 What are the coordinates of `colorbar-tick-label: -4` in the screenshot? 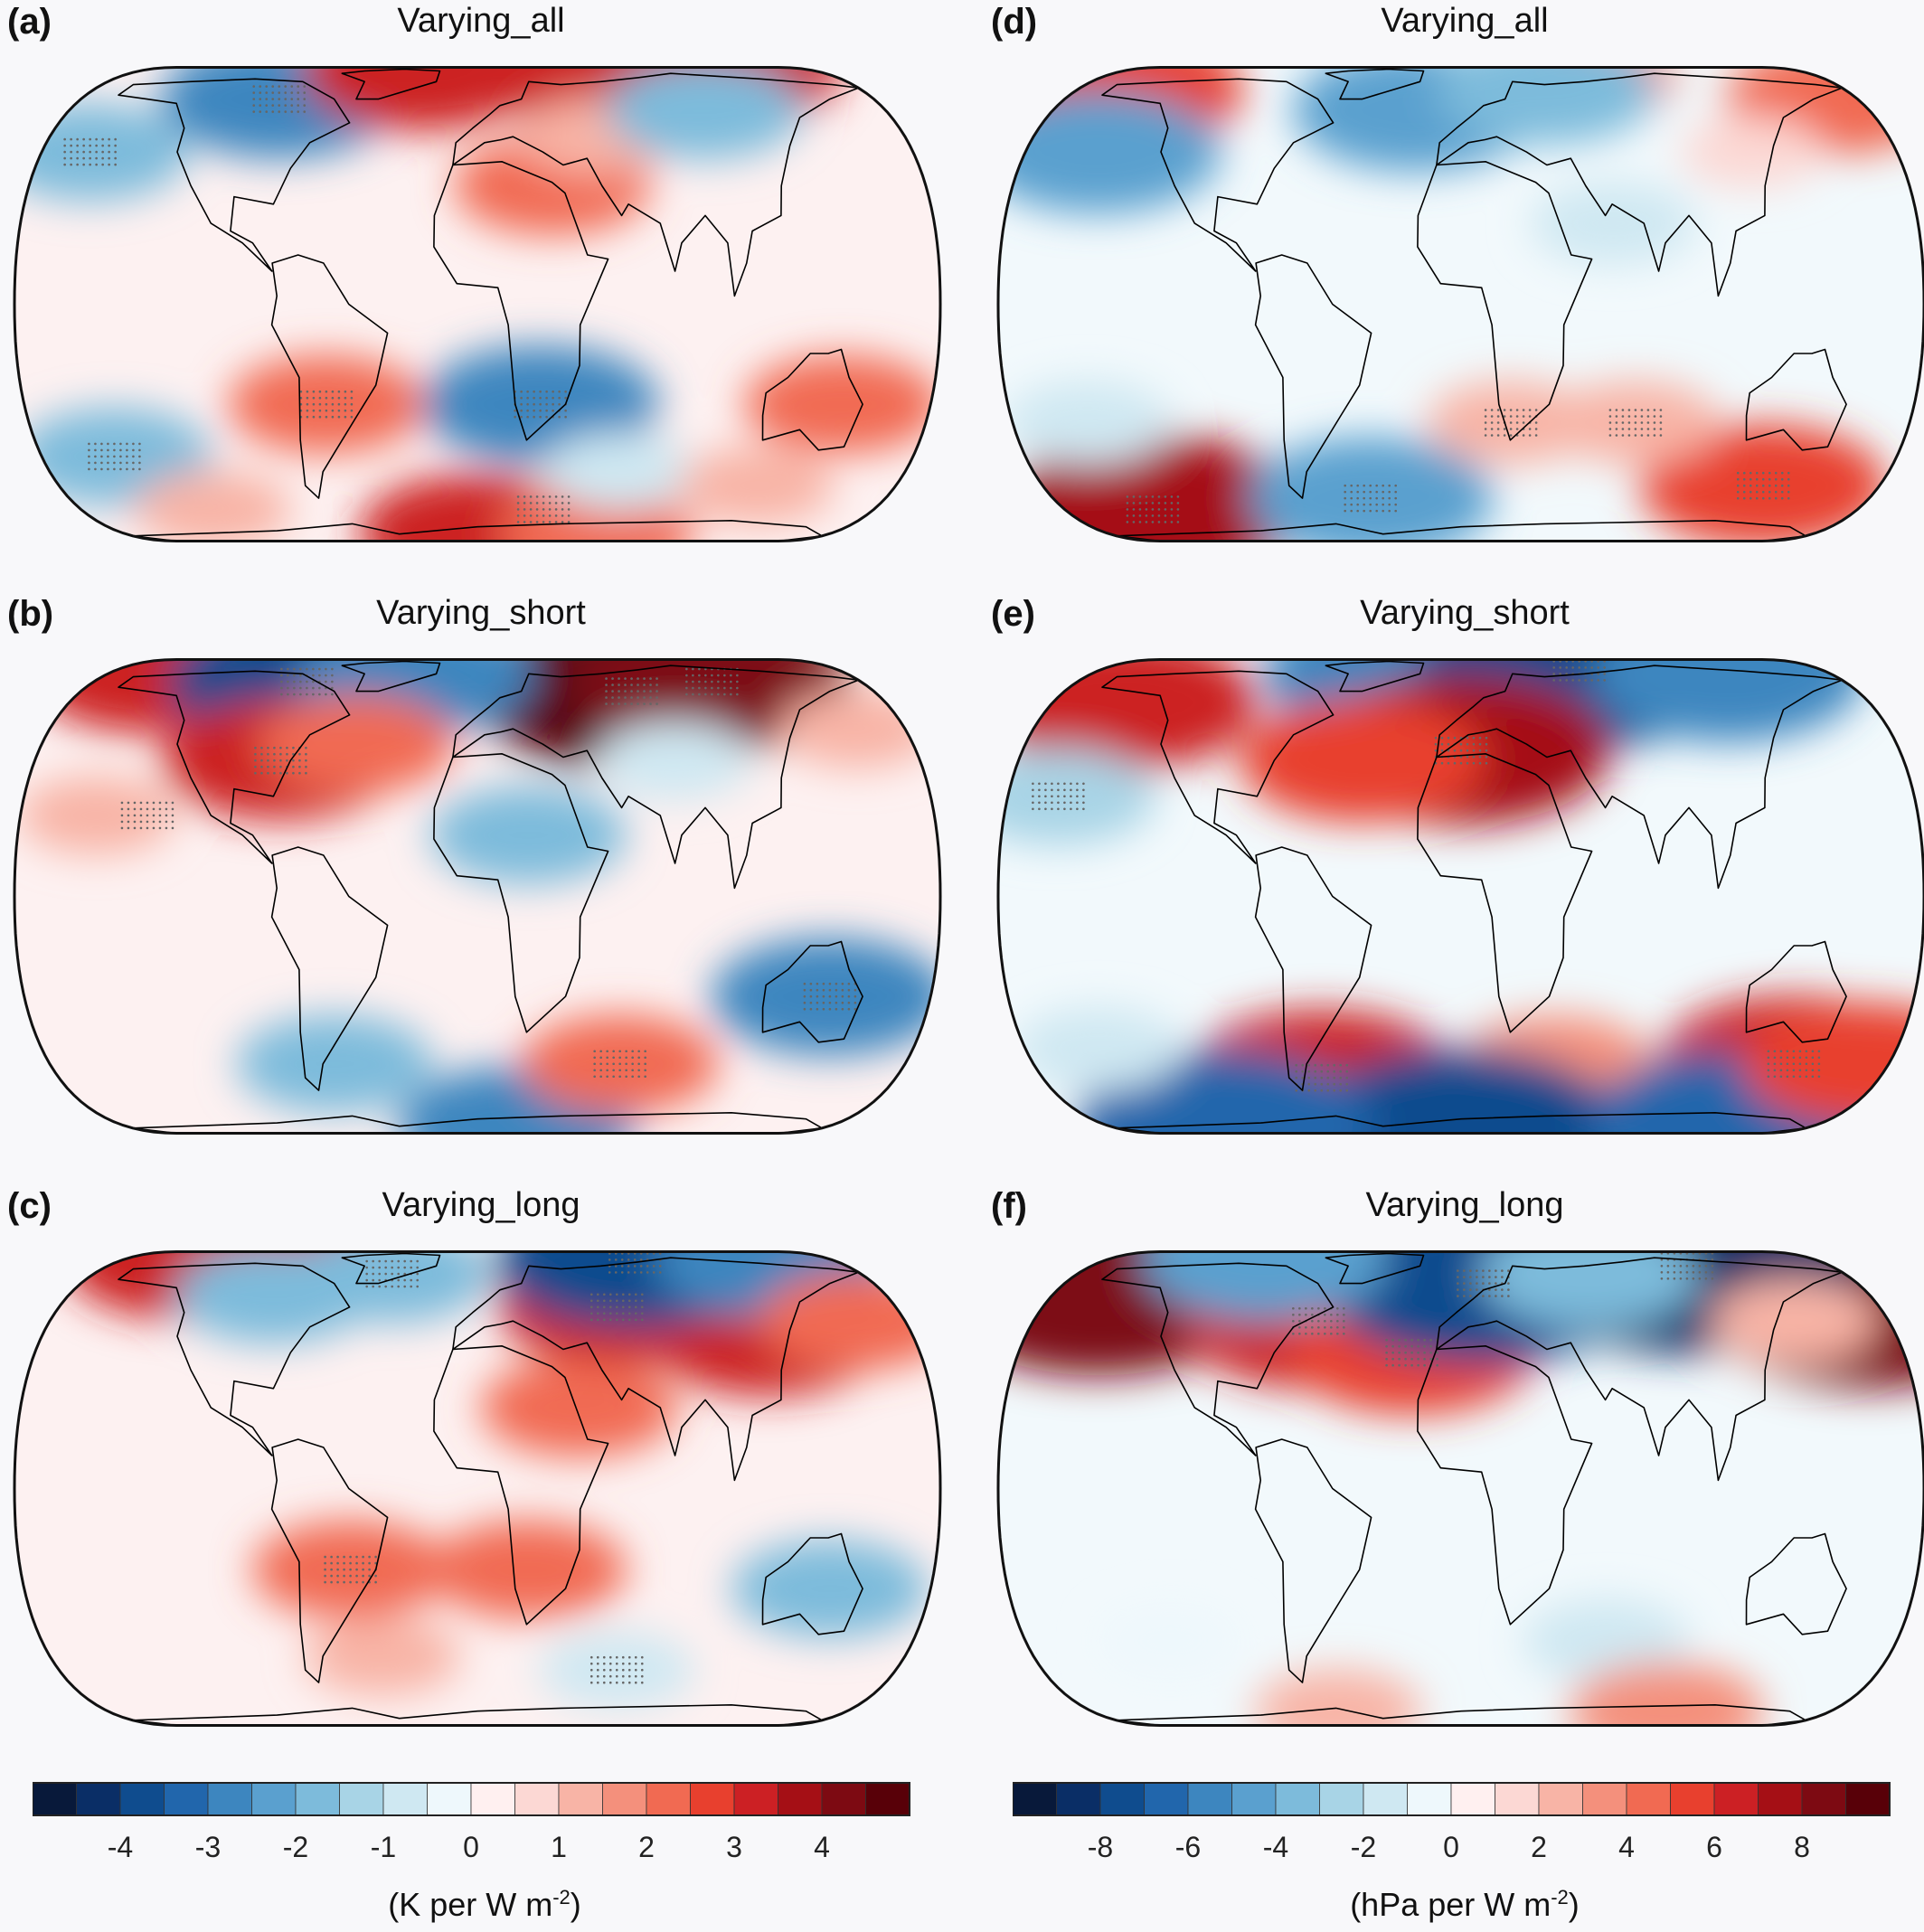 It's located at (1276, 1847).